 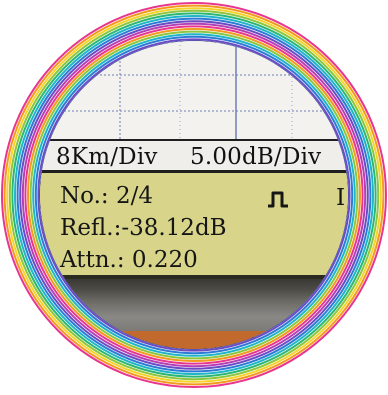 I want to click on reflection-value: Refl.:-38.12dB, so click(x=143, y=228).